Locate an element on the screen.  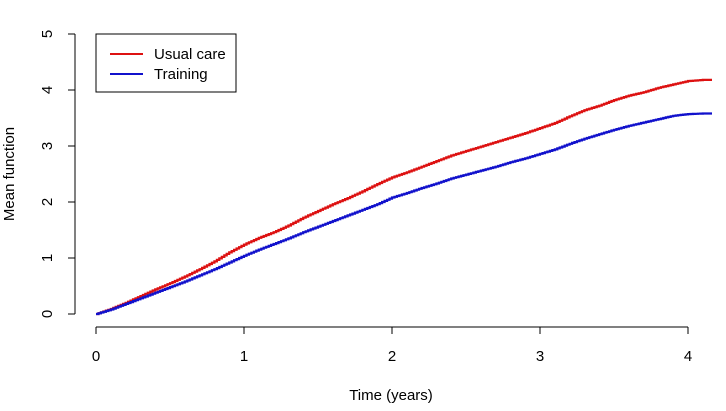
legend-label-usual-care: Usual care is located at coordinates (190, 54).